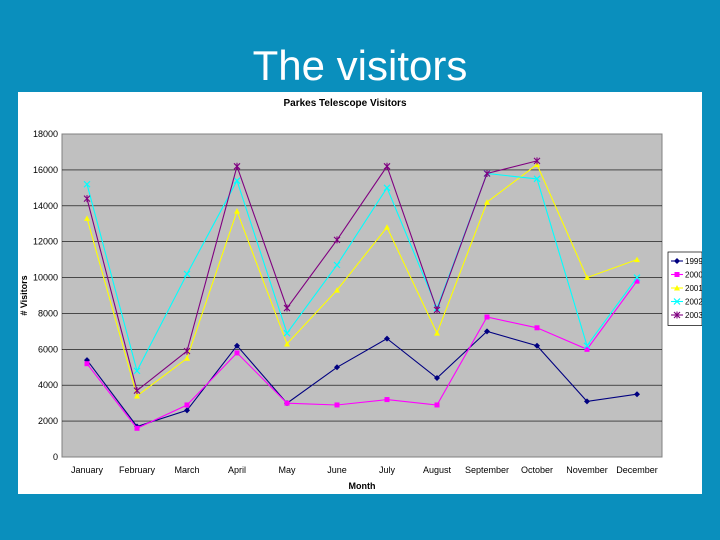 The image size is (720, 540). Describe the element at coordinates (45, 242) in the screenshot. I see `y-tick-label: 12000` at that location.